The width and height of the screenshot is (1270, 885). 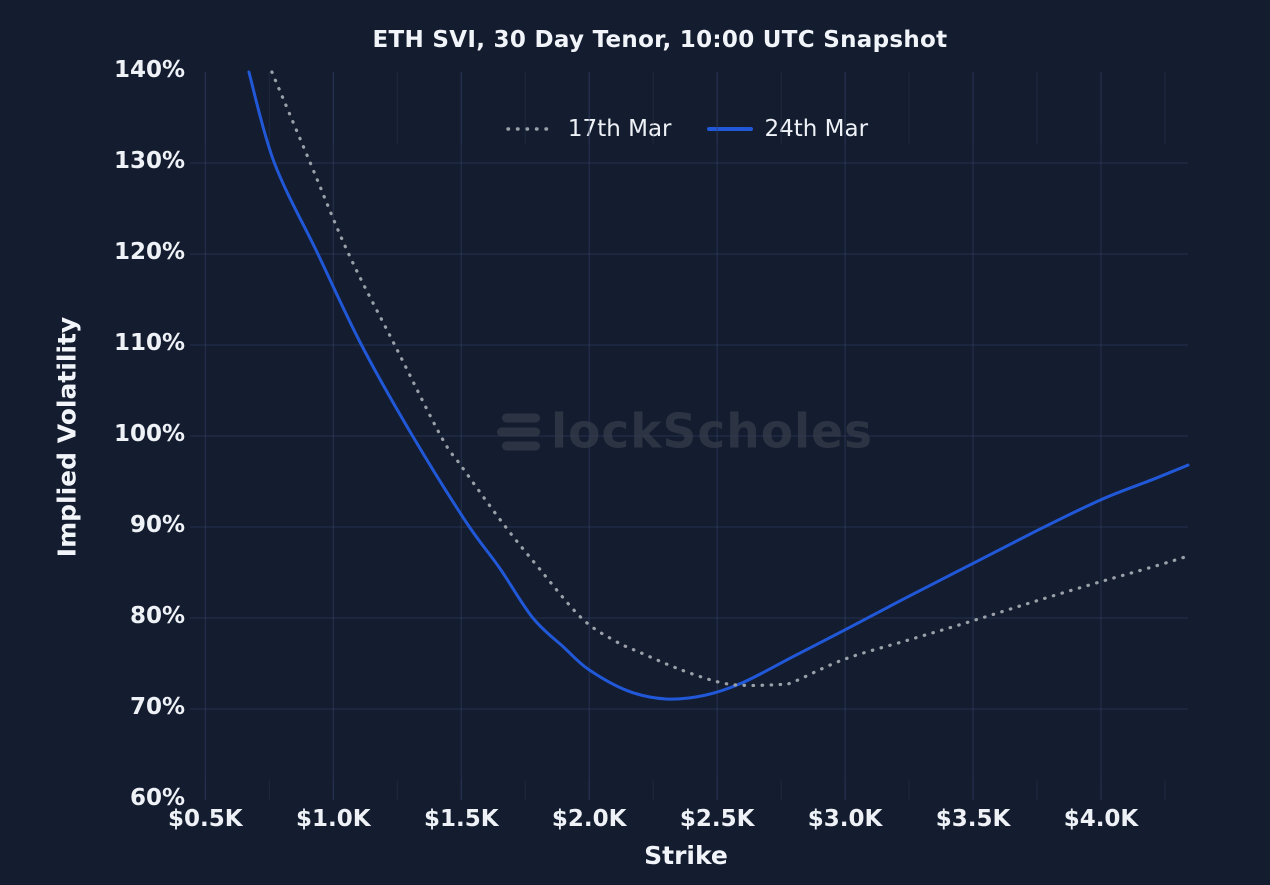 I want to click on legend-label-17th-mar: 17th Mar, so click(x=619, y=129).